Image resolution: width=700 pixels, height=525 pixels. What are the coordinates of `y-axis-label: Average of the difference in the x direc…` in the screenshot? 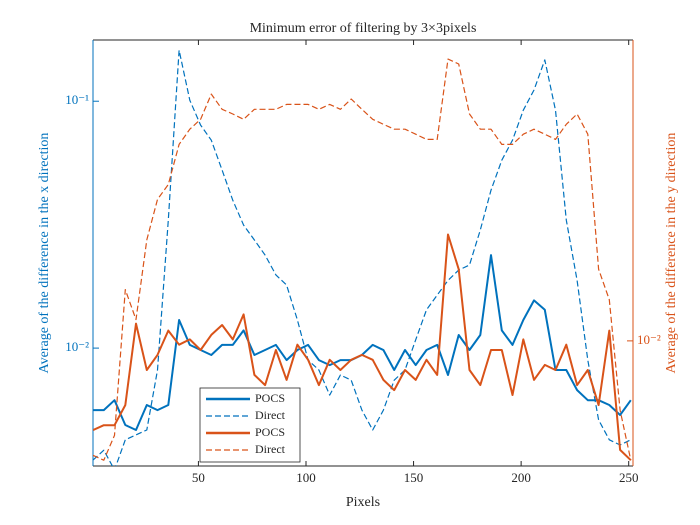 It's located at (44, 253).